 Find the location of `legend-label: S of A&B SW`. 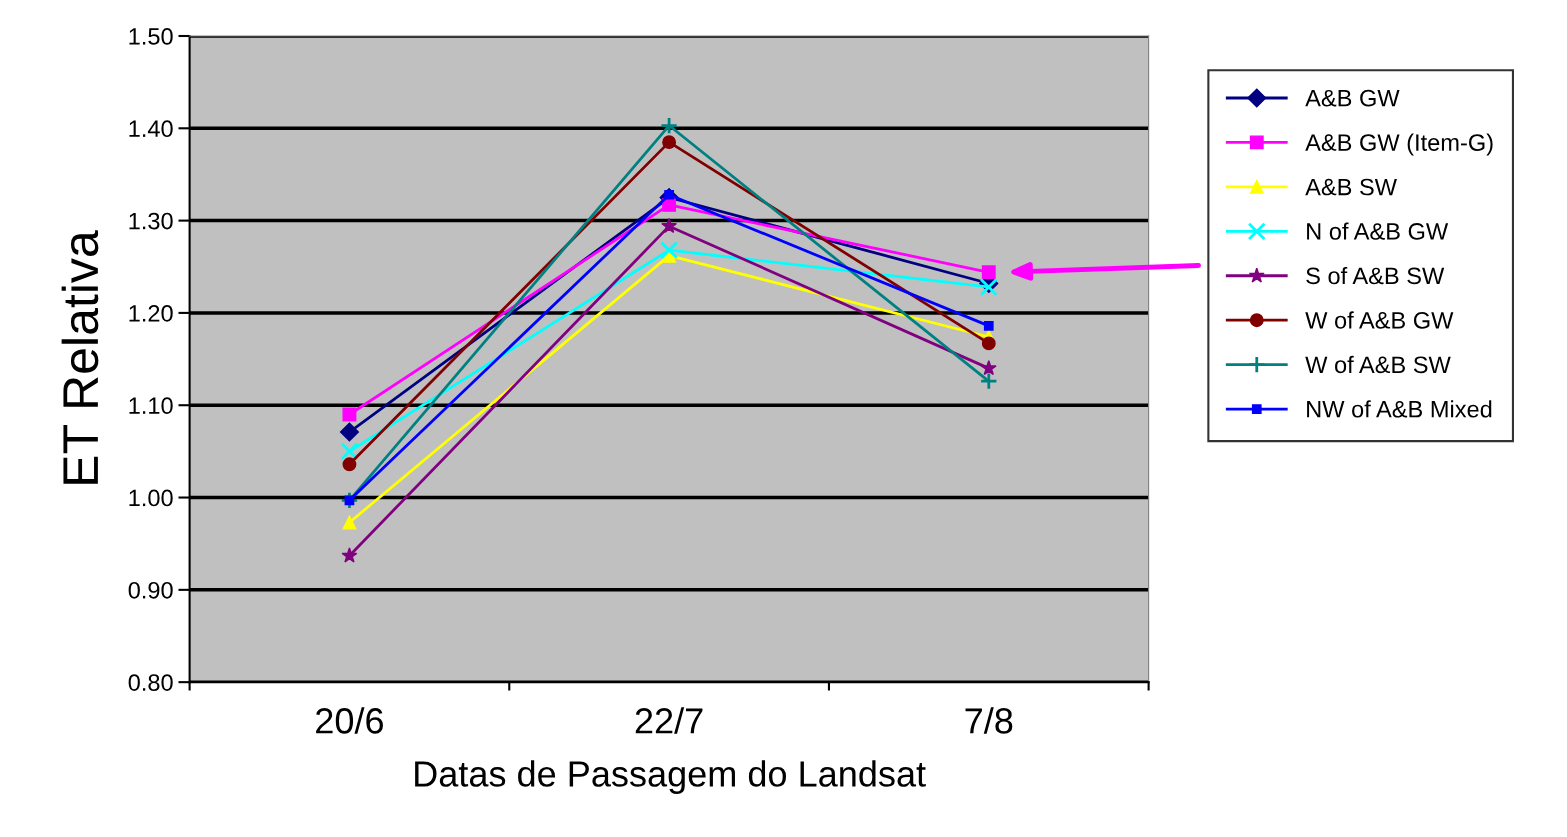

legend-label: S of A&B SW is located at coordinates (1375, 275).